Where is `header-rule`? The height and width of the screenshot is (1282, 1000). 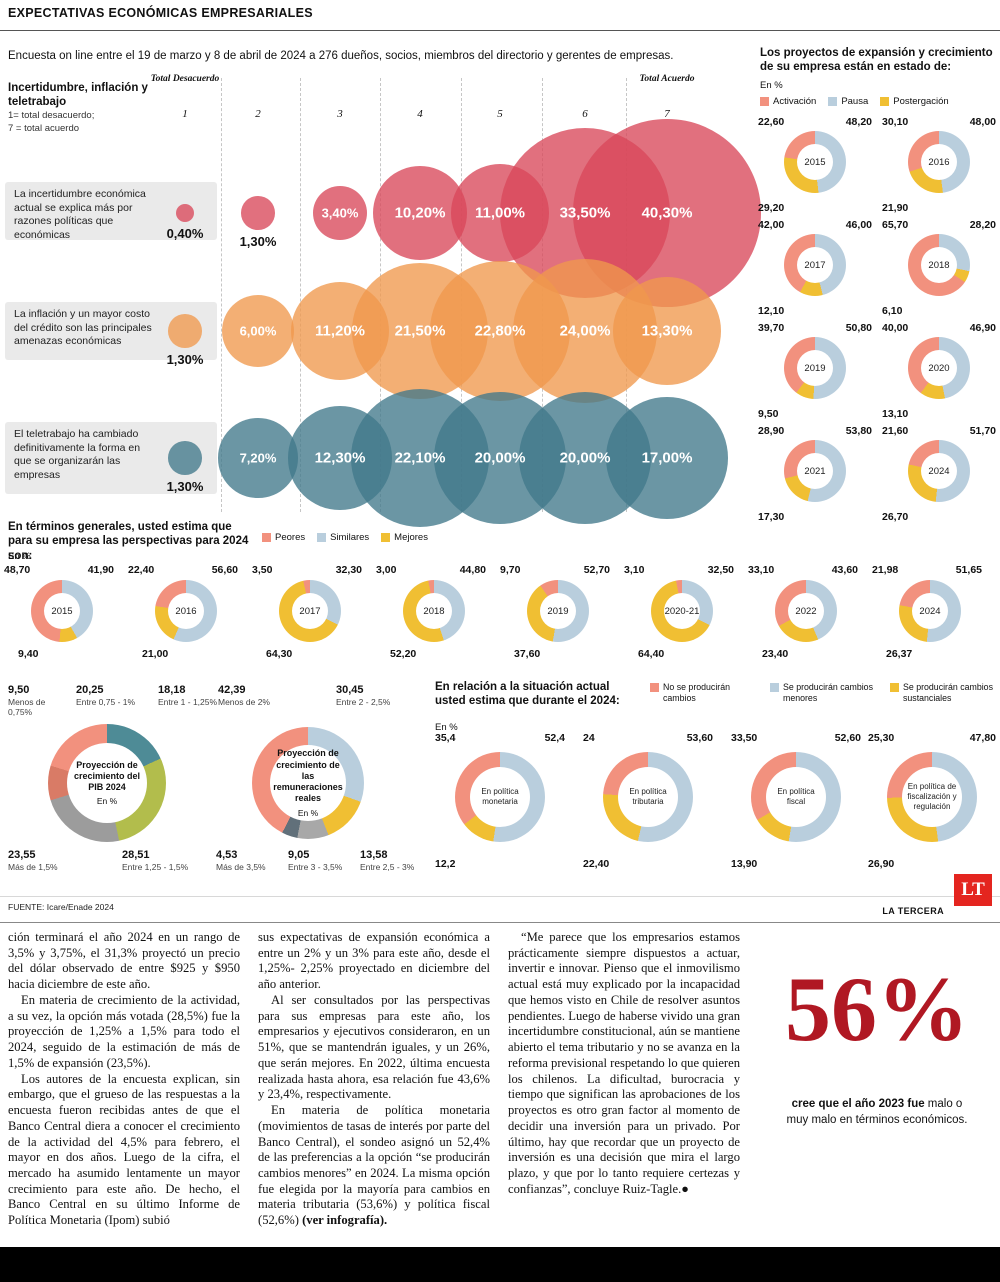 header-rule is located at coordinates (500, 30).